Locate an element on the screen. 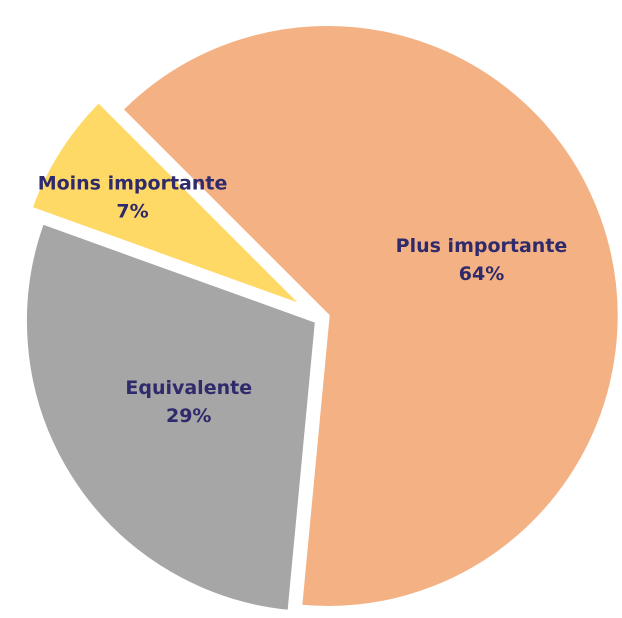  slice-label: Plus importante is located at coordinates (482, 246).